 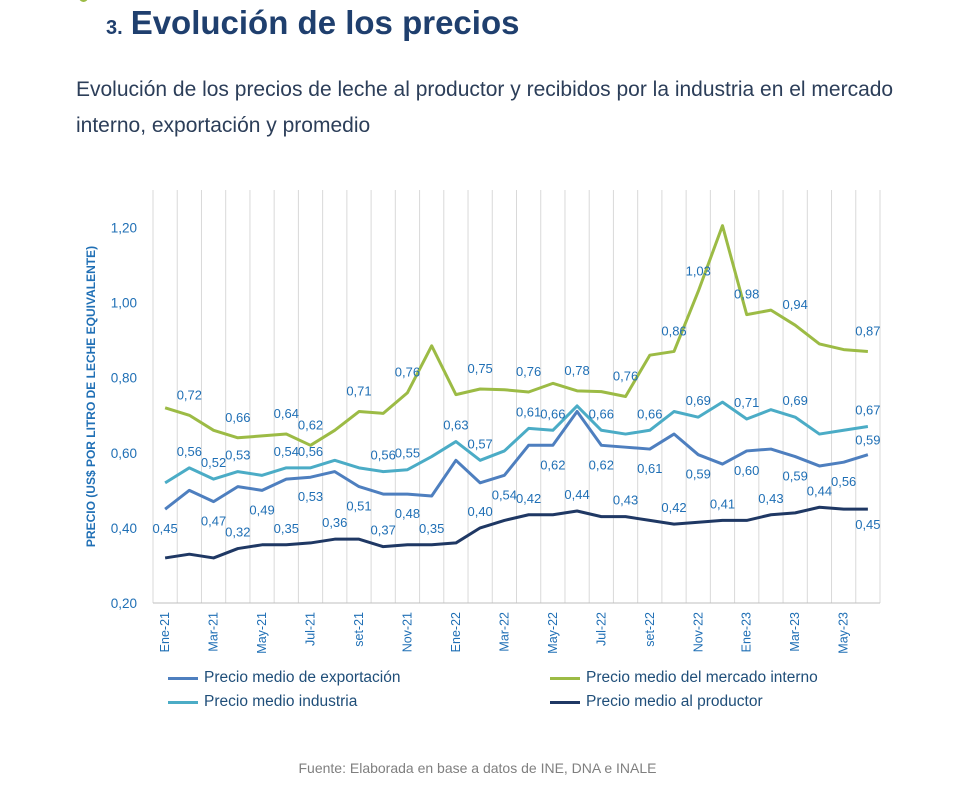 What do you see at coordinates (479, 443) in the screenshot?
I see `data-label: 0,57` at bounding box center [479, 443].